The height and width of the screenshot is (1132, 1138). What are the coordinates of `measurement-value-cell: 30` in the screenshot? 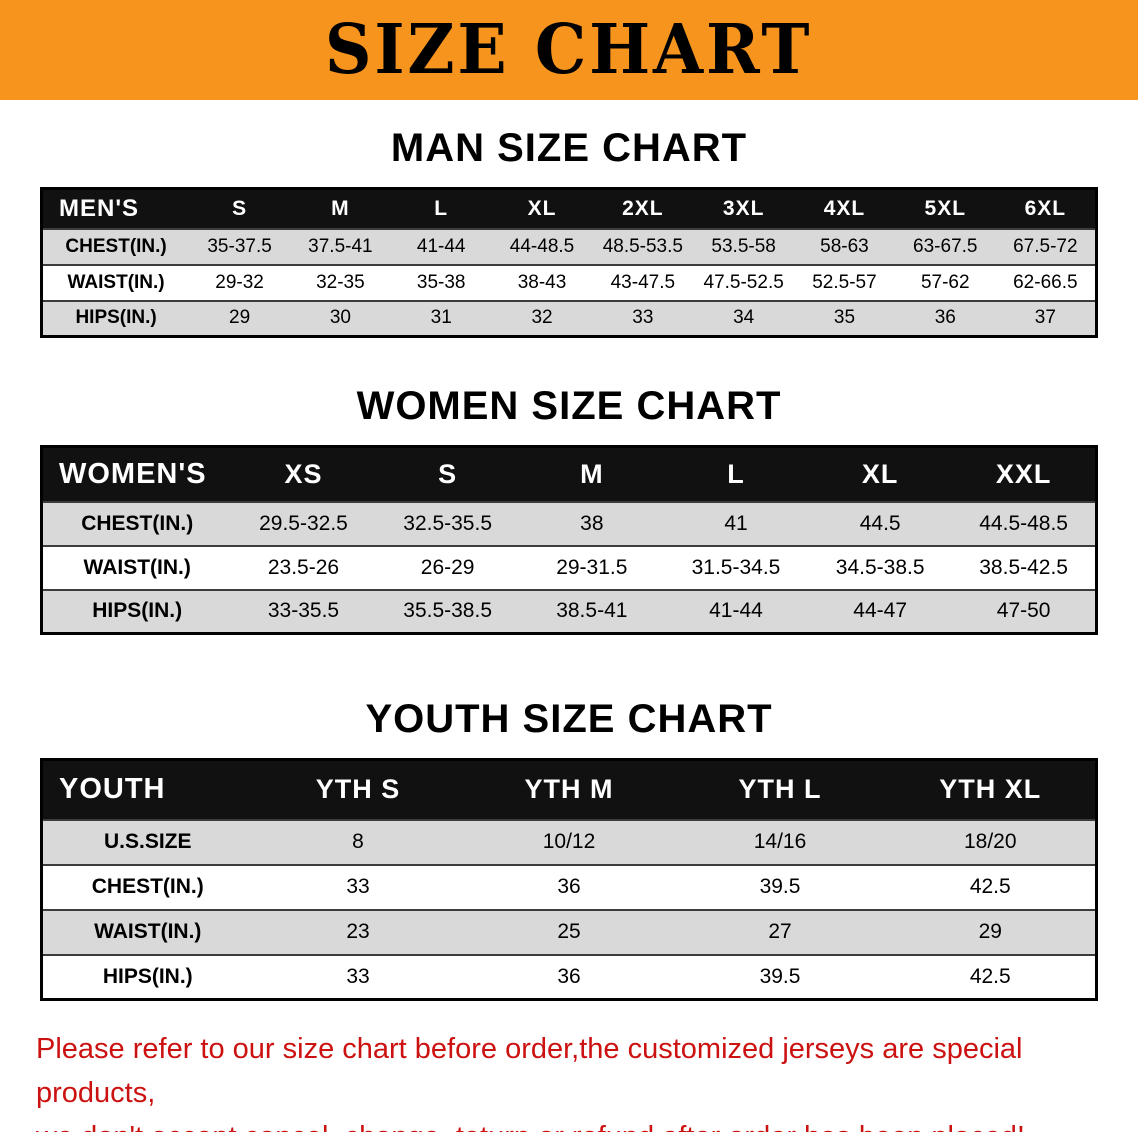 It's located at (340, 318).